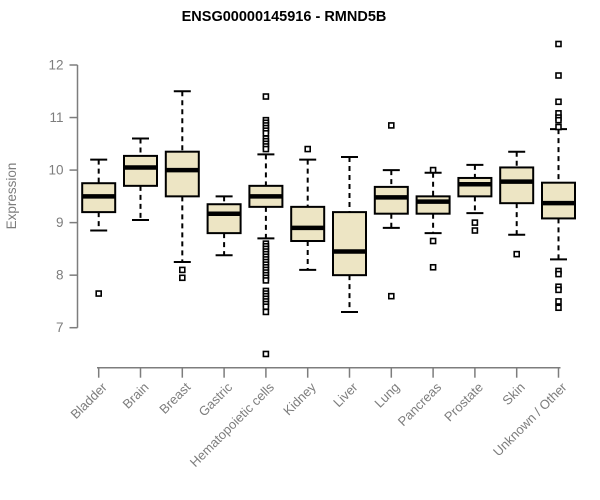 Image resolution: width=600 pixels, height=500 pixels. What do you see at coordinates (216, 399) in the screenshot?
I see `x-category-label: Gastric` at bounding box center [216, 399].